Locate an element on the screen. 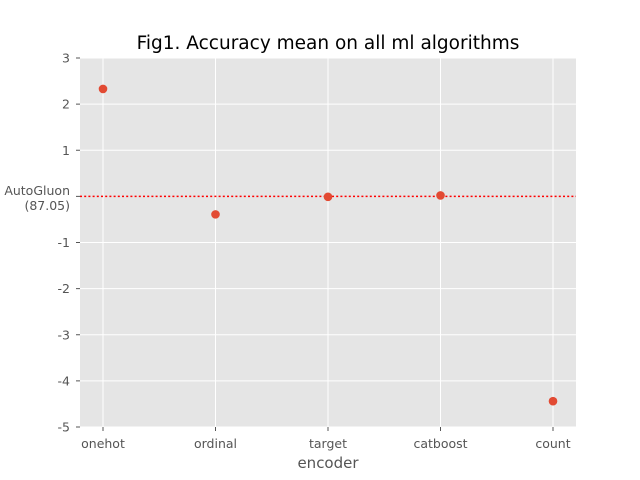  chart-title: Fig1. Accuracy mean on all ml algorithms is located at coordinates (328, 43).